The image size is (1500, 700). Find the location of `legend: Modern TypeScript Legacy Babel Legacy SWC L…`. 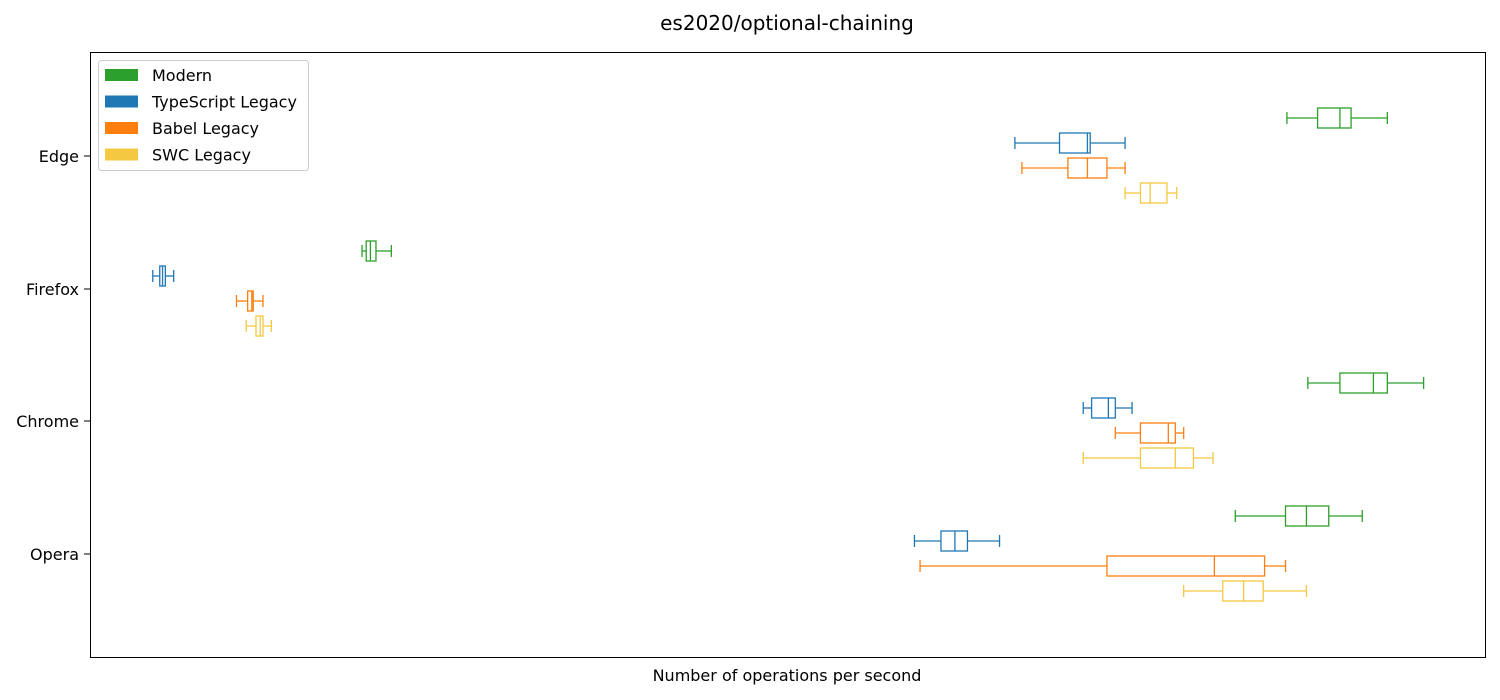

legend: Modern TypeScript Legacy Babel Legacy SWC L… is located at coordinates (203, 115).